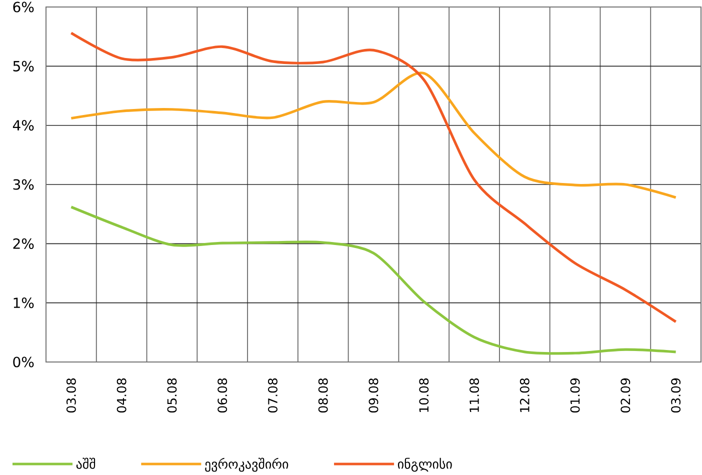  Describe the element at coordinates (23, 7) in the screenshot. I see `y-tick-label: 6%` at that location.